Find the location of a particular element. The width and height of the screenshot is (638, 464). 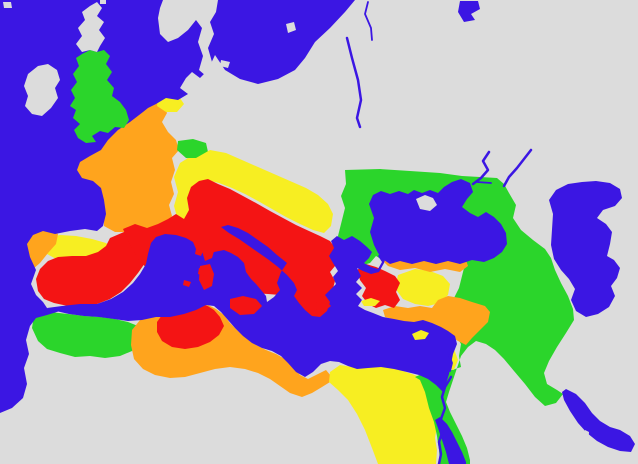

jordan-river is located at coordinates (450, 363).